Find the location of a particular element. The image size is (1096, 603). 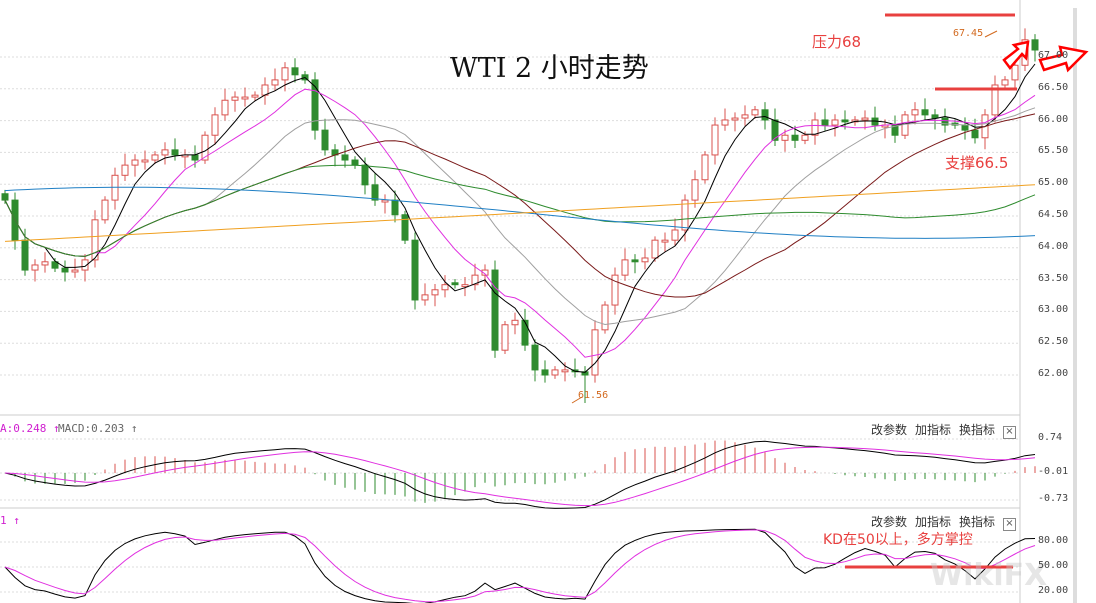

y-tick-label: 62.00 is located at coordinates (1053, 373).